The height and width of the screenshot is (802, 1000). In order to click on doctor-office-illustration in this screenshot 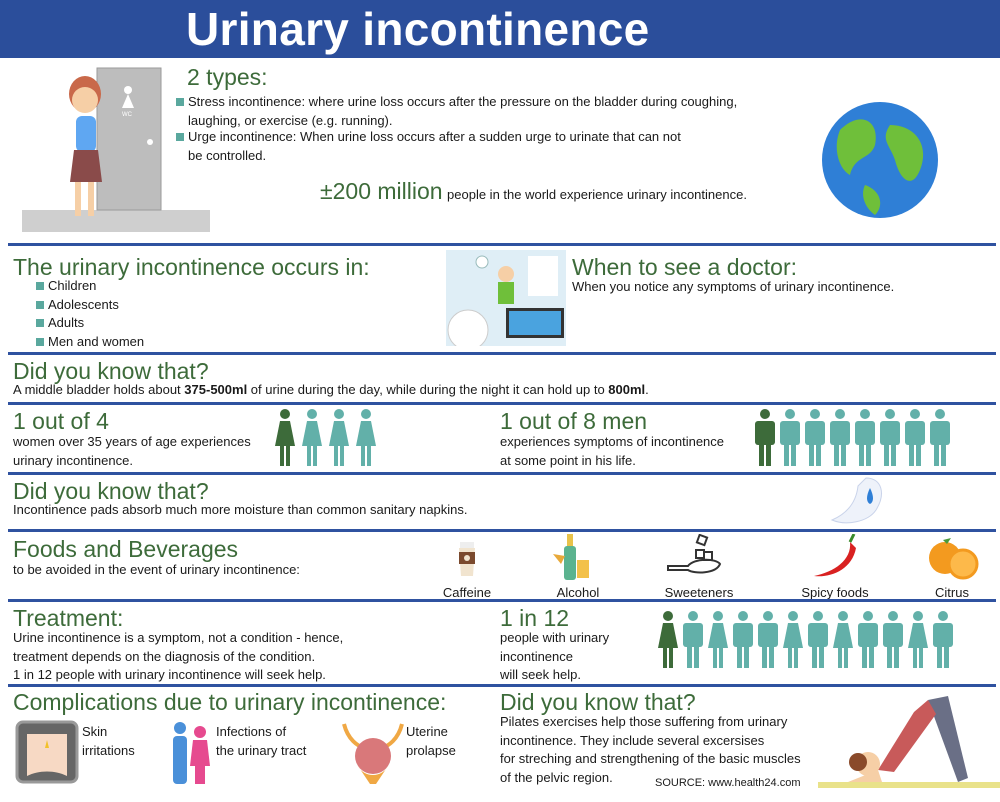, I will do `click(506, 298)`.